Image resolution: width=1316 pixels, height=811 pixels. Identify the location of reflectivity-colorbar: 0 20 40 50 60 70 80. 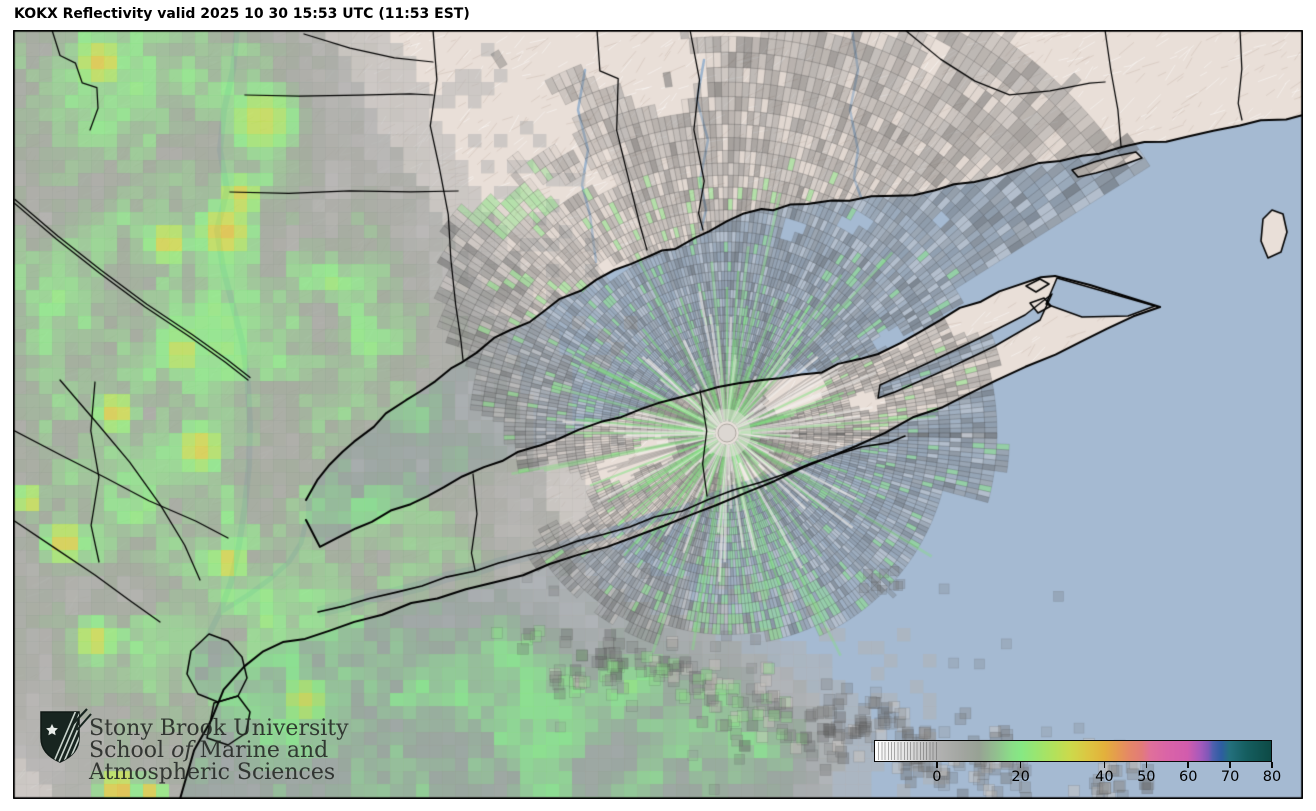
(1077, 762).